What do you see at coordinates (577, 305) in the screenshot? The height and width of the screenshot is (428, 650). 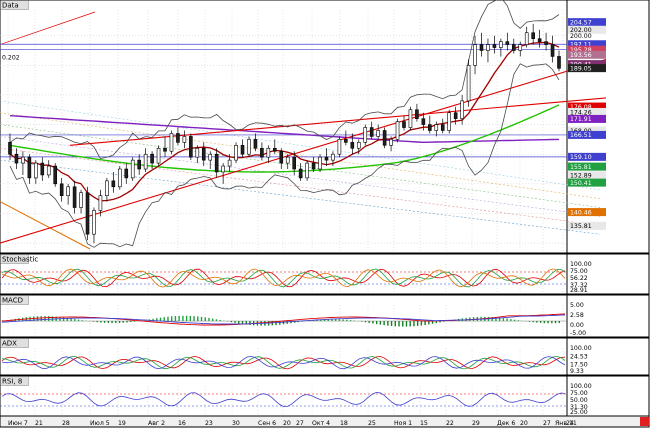 I see `pane-axis-label: 5.00` at bounding box center [577, 305].